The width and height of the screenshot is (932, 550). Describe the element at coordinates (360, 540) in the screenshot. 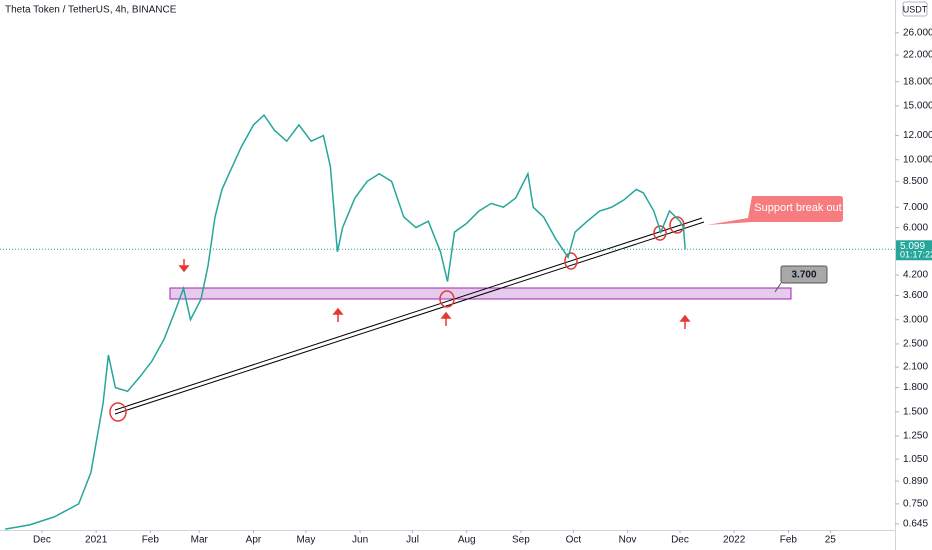

I see `x-tick-label: Jun` at that location.